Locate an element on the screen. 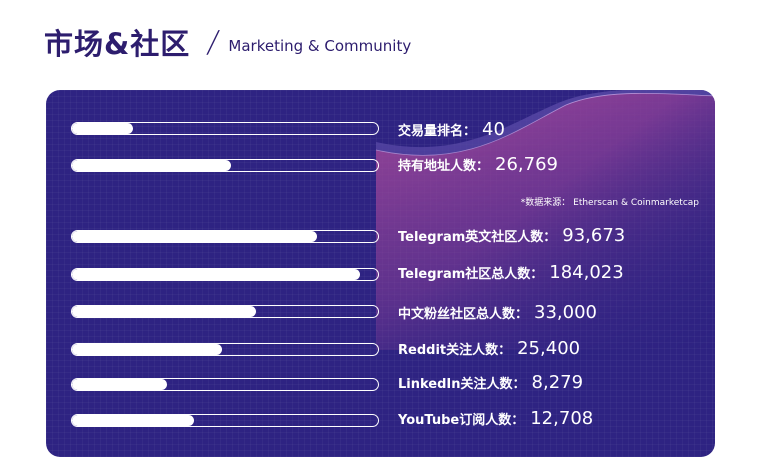 Image resolution: width=759 pixels, height=475 pixels. stat-label: LinkedIn关注人数： is located at coordinates (462, 384).